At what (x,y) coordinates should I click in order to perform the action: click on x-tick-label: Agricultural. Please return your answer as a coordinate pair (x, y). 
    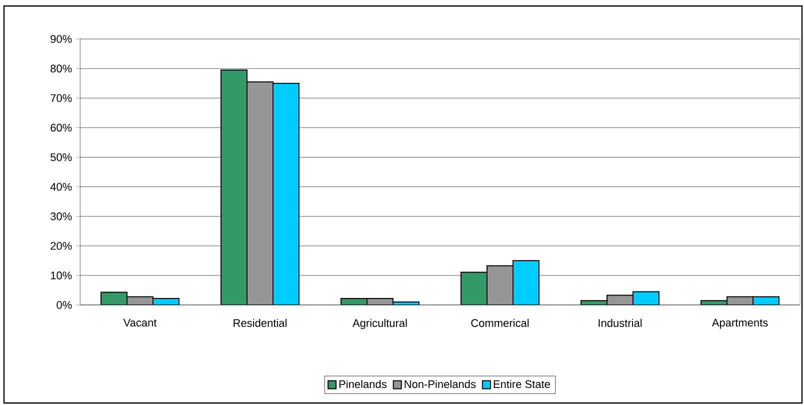
    Looking at the image, I should click on (379, 324).